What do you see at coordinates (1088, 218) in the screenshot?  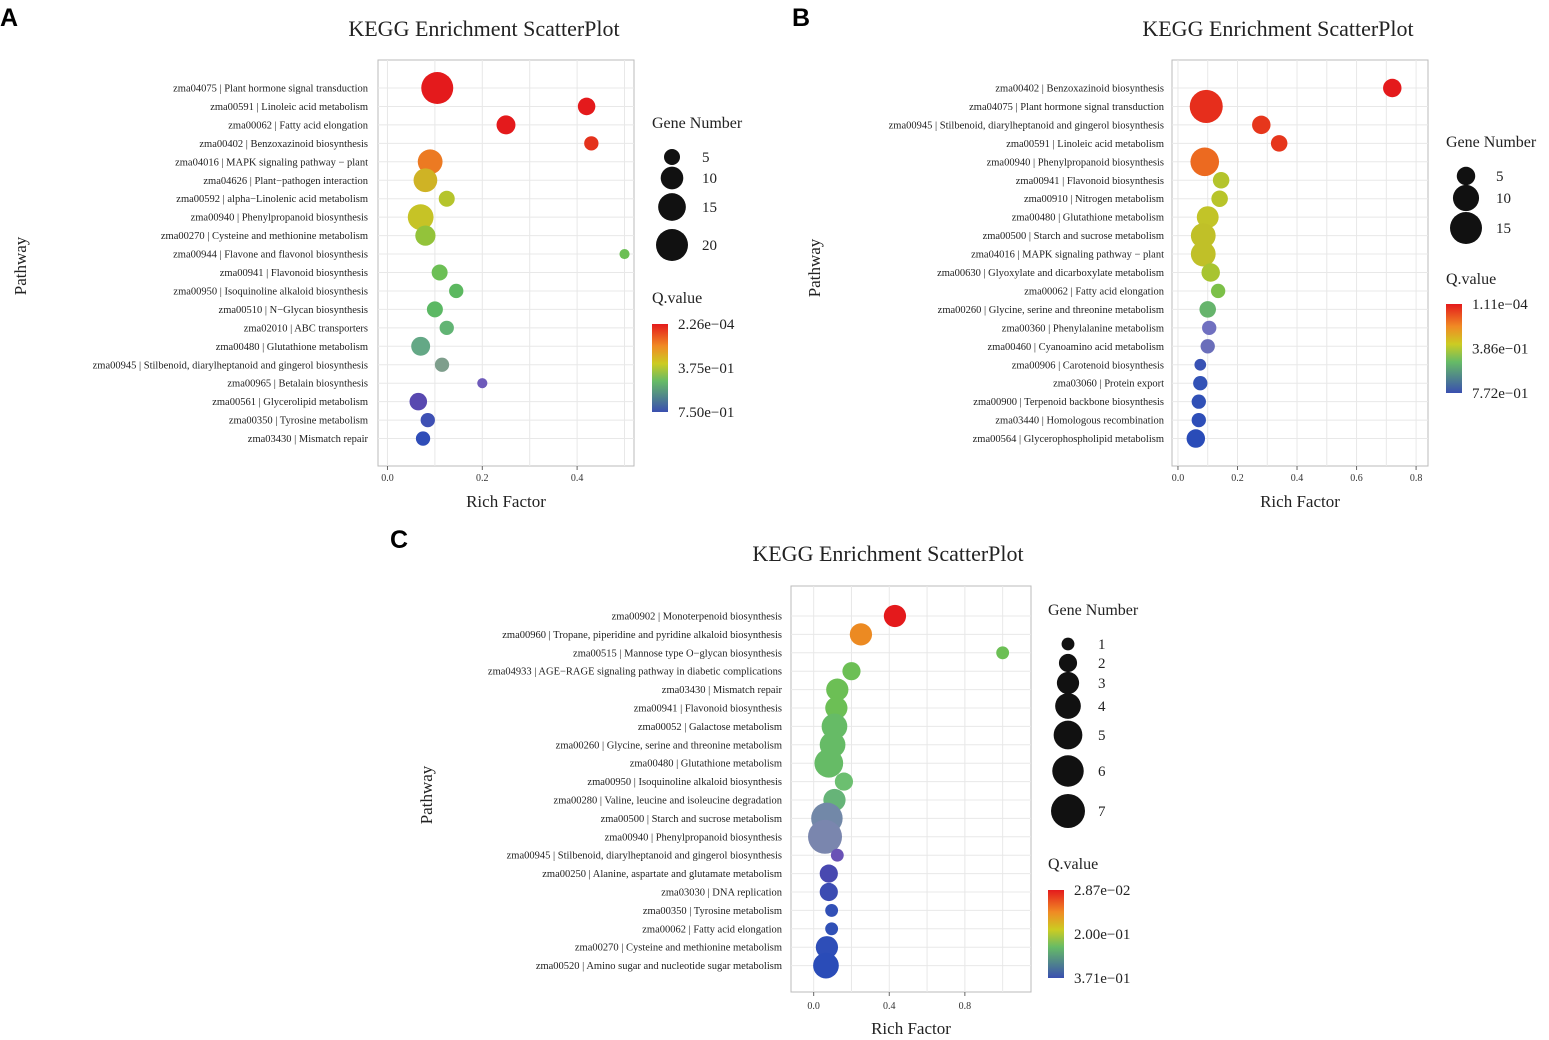 I see `pathway-label: zma00480 | Glutathione metabolism` at bounding box center [1088, 218].